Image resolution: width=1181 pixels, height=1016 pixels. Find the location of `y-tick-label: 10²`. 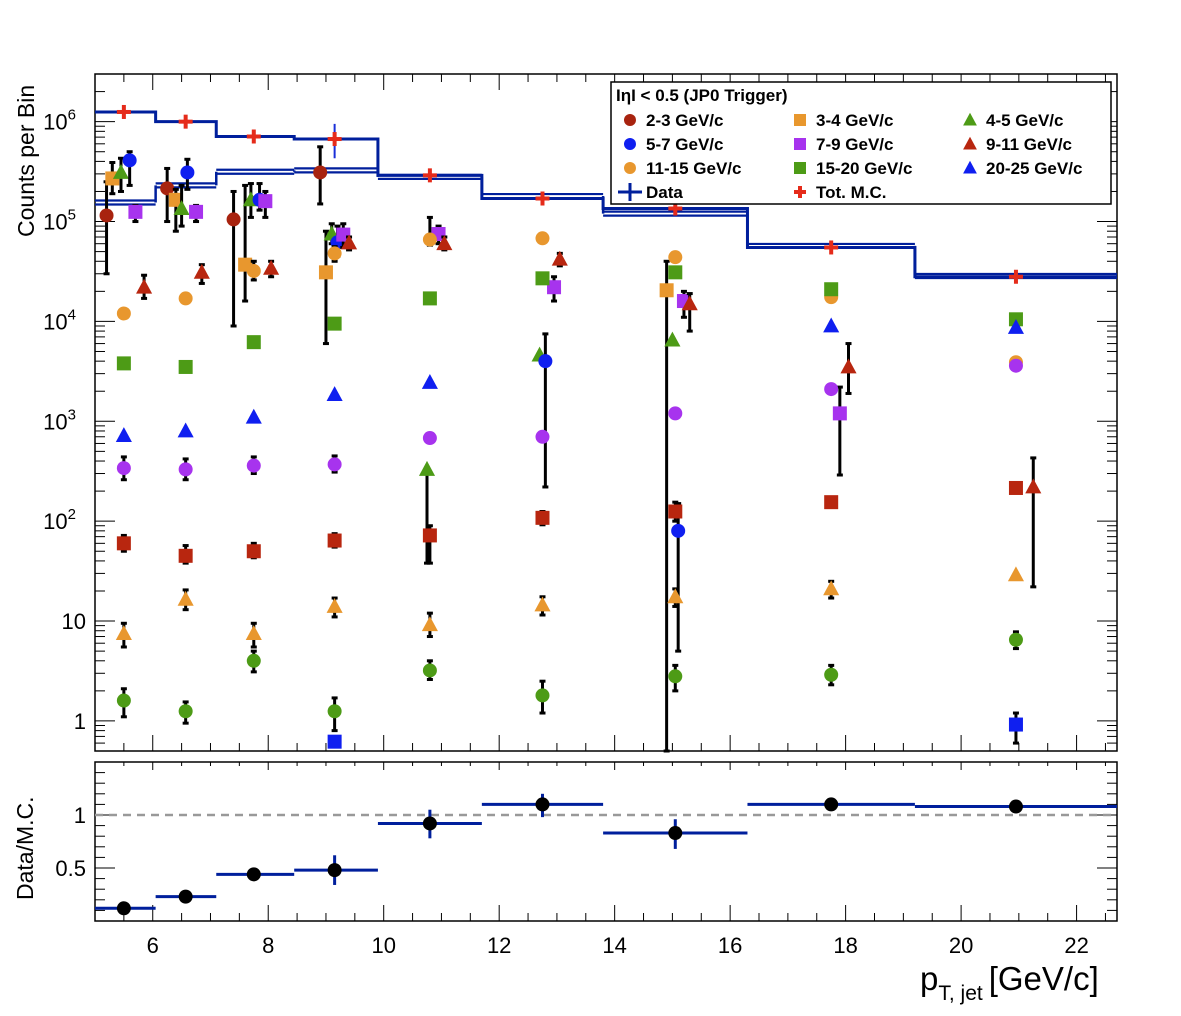

y-tick-label: 10² is located at coordinates (59, 520).